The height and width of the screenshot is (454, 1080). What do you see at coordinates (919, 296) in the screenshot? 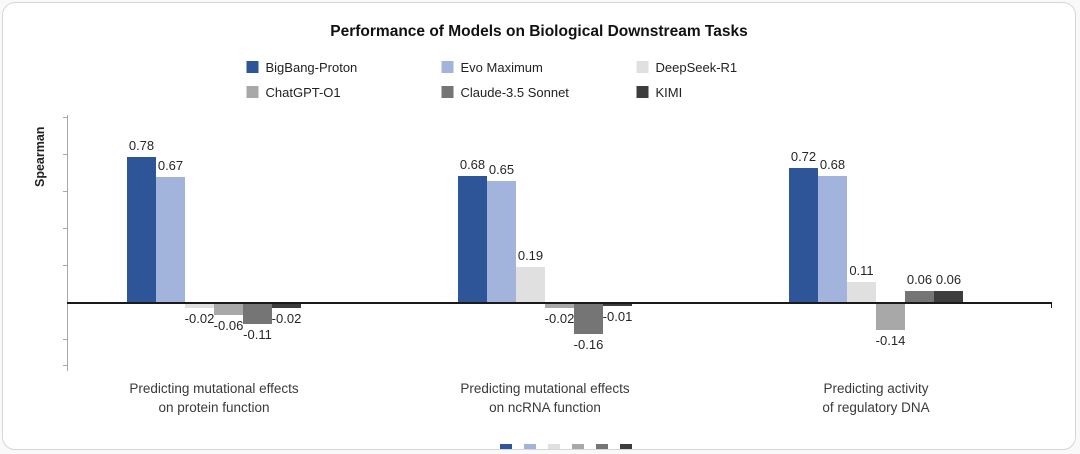
I see `bar-claude-3-5-sonnet-cat3` at bounding box center [919, 296].